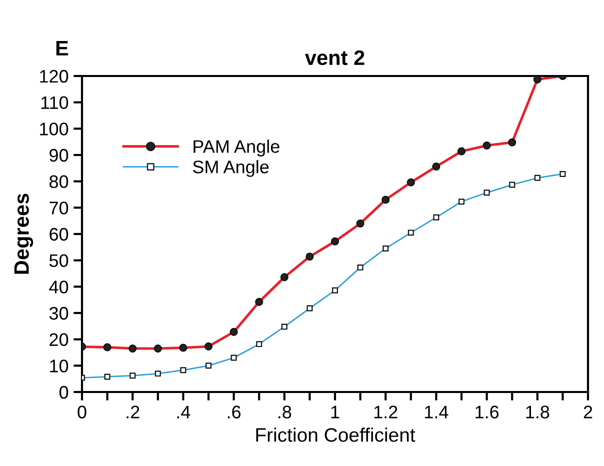 This screenshot has height=466, width=604. Describe the element at coordinates (54, 103) in the screenshot. I see `y-tick-label: 110` at that location.